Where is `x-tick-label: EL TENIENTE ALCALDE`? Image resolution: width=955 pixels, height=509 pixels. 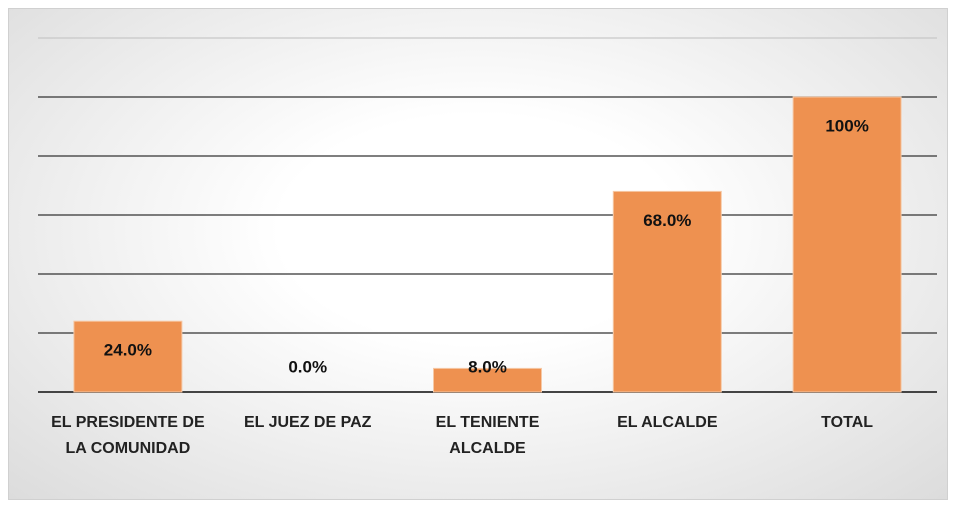 x-tick-label: EL TENIENTE ALCALDE is located at coordinates (487, 435).